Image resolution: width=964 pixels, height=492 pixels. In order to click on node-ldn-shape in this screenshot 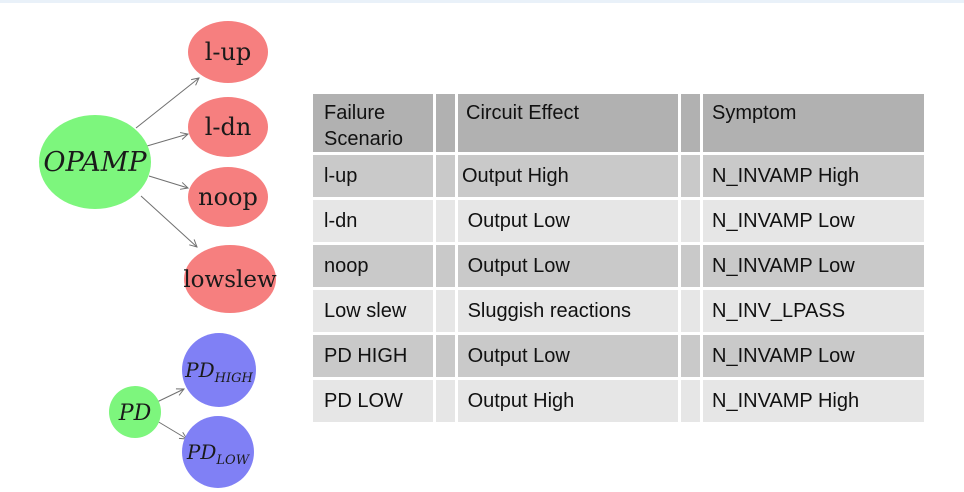, I will do `click(228, 127)`.